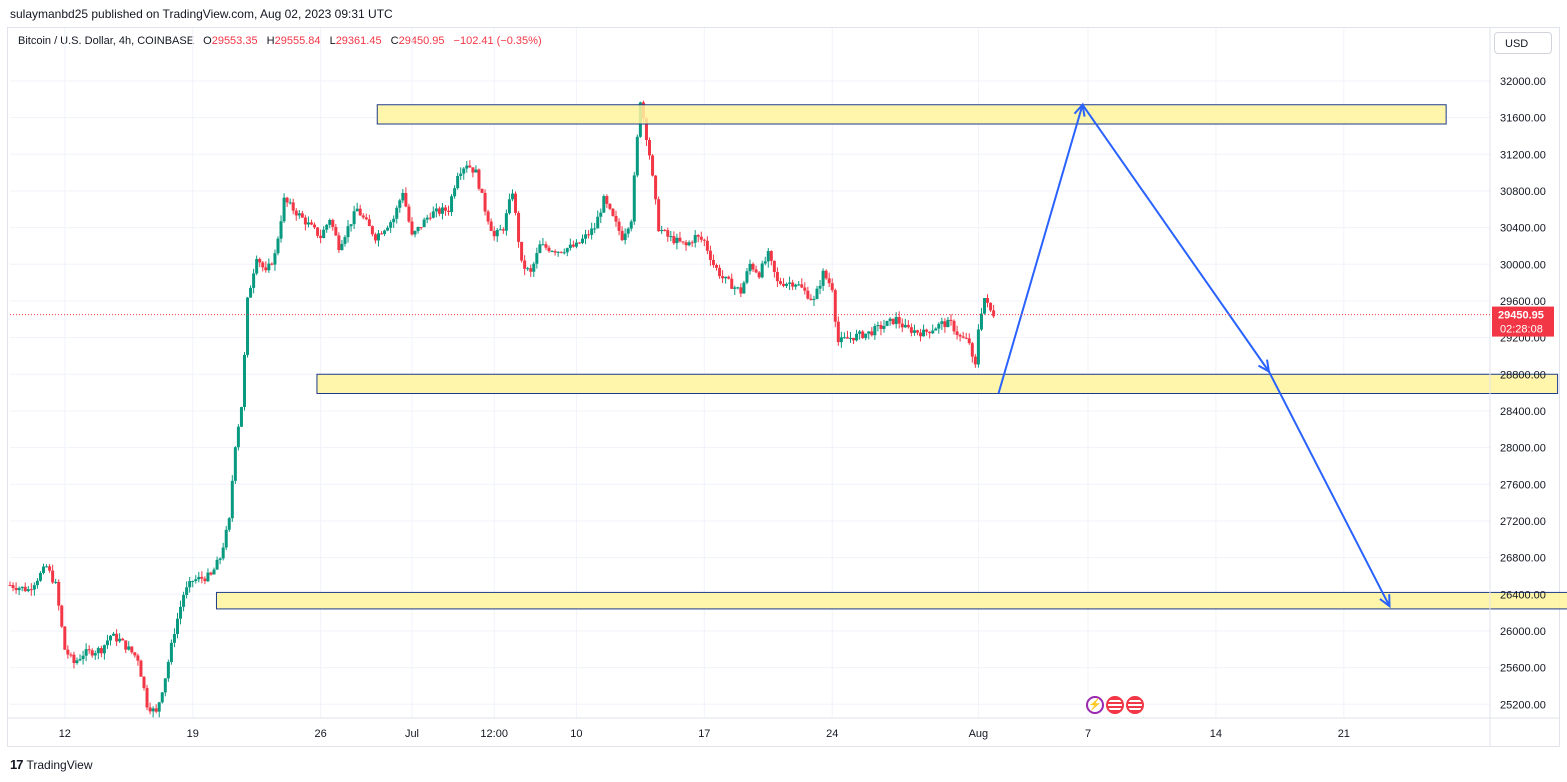 This screenshot has height=782, width=1567. I want to click on time-tick-label: 17, so click(704, 734).